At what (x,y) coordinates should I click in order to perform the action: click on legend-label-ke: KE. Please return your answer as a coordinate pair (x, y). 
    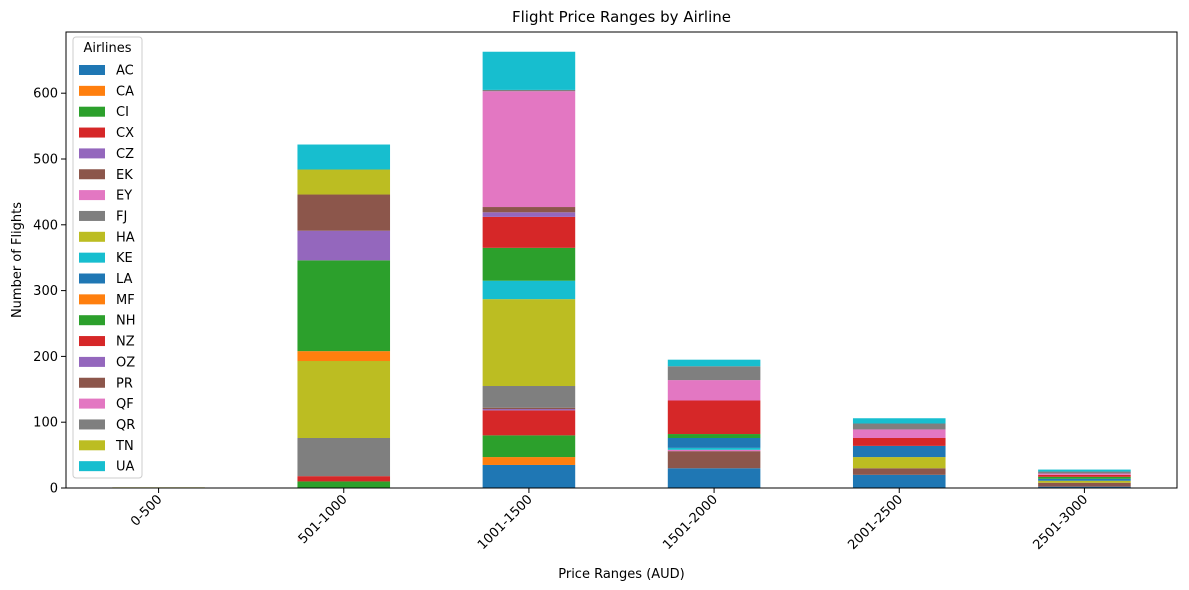
    Looking at the image, I should click on (124, 258).